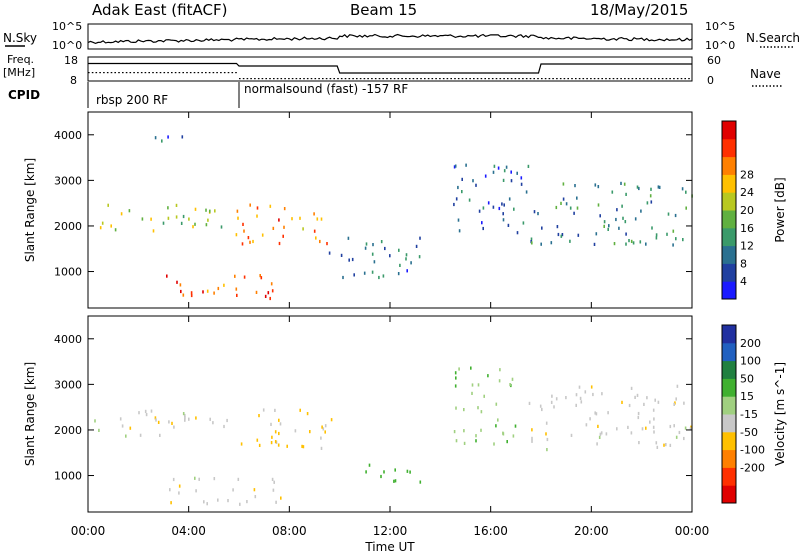  Describe the element at coordinates (67, 45) in the screenshot. I see `sky-tick-bottom: 10^0` at that location.